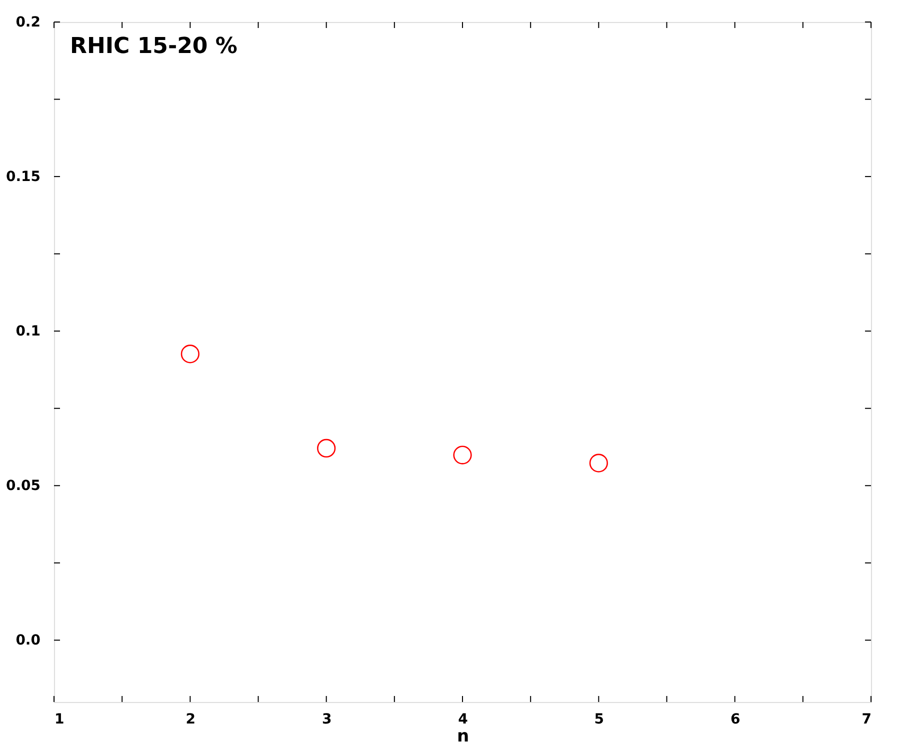  What do you see at coordinates (463, 720) in the screenshot?
I see `x-tick-label: 4` at bounding box center [463, 720].